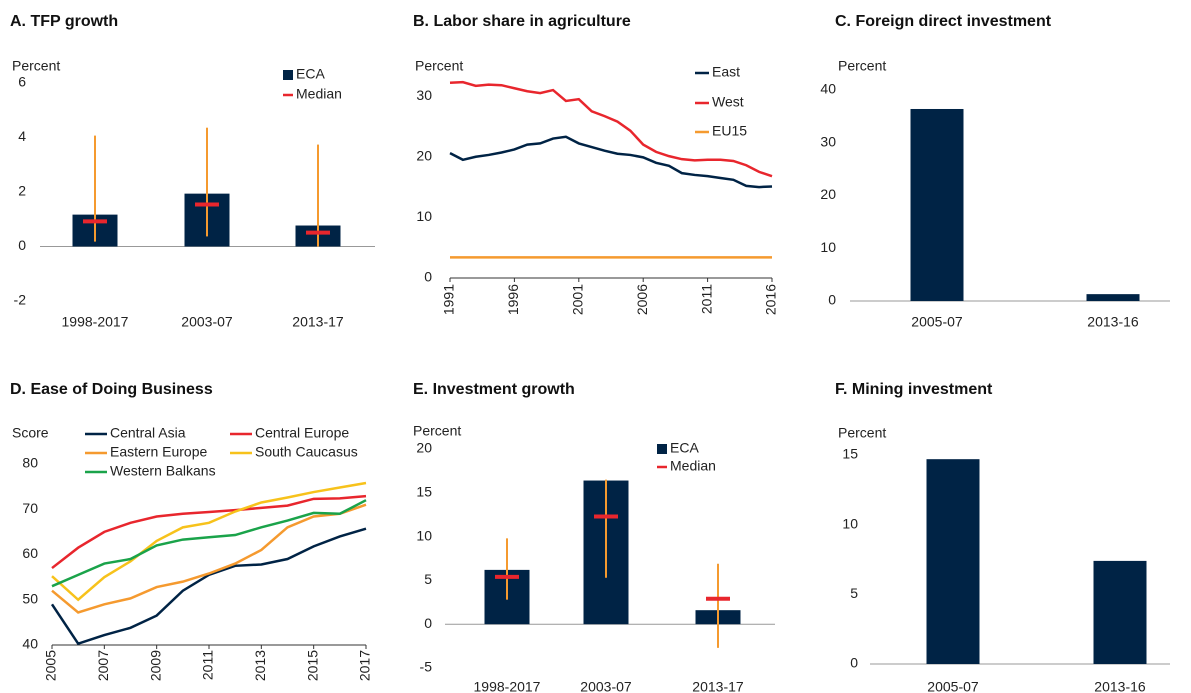 This screenshot has height=693, width=1191. What do you see at coordinates (494, 389) in the screenshot?
I see `chart-title: E. Investment growth` at bounding box center [494, 389].